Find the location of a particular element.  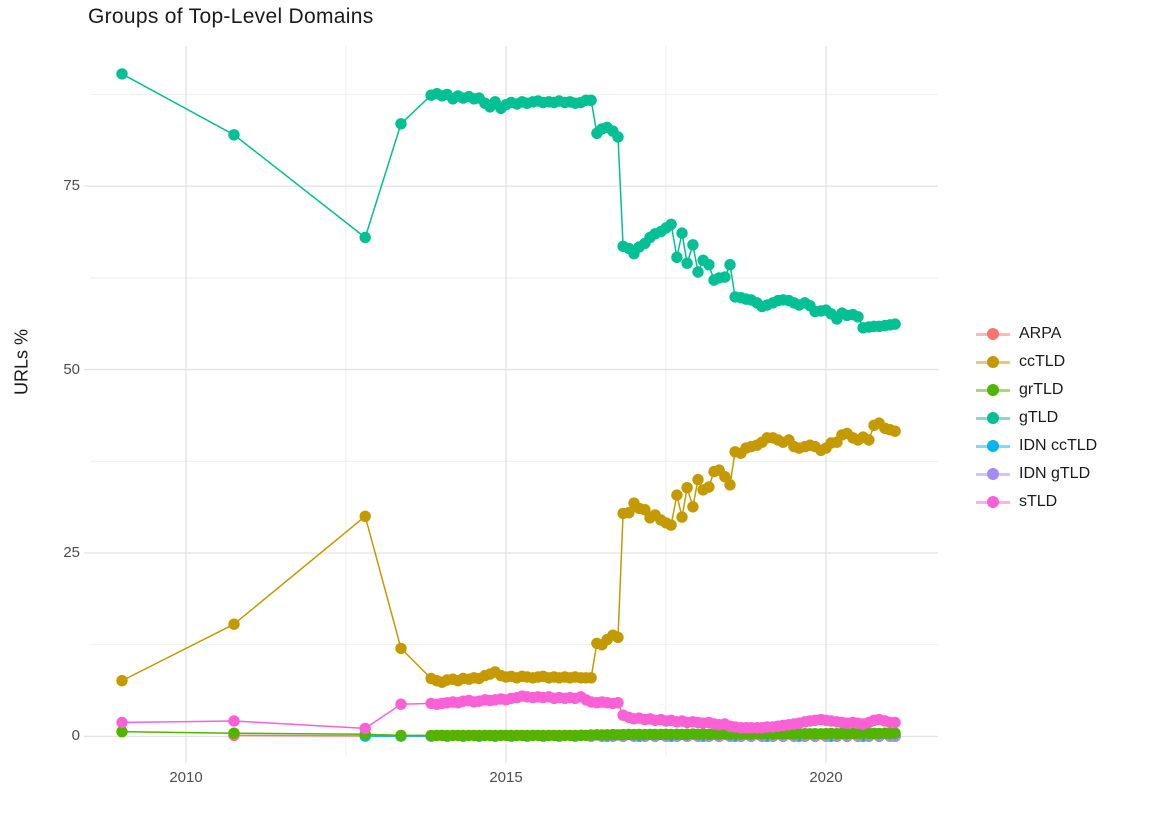

series-stld is located at coordinates (508, 712).